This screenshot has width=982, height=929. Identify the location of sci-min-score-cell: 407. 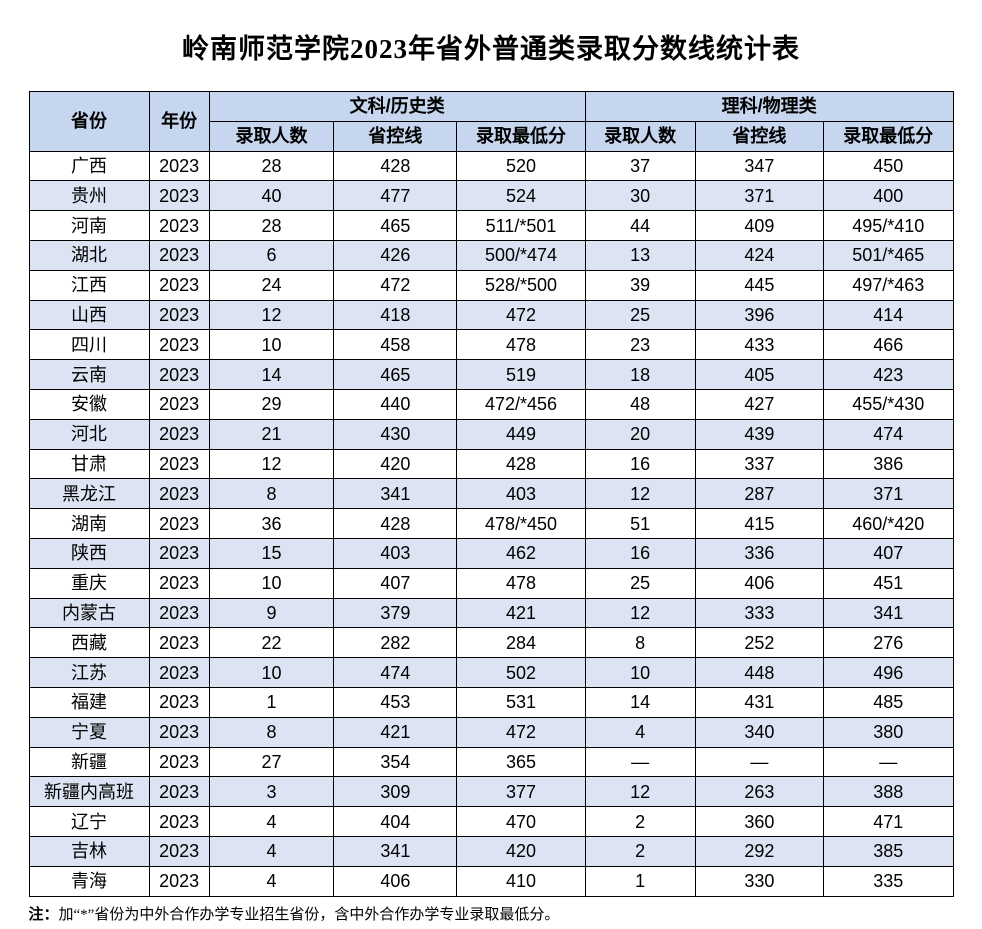
(888, 553).